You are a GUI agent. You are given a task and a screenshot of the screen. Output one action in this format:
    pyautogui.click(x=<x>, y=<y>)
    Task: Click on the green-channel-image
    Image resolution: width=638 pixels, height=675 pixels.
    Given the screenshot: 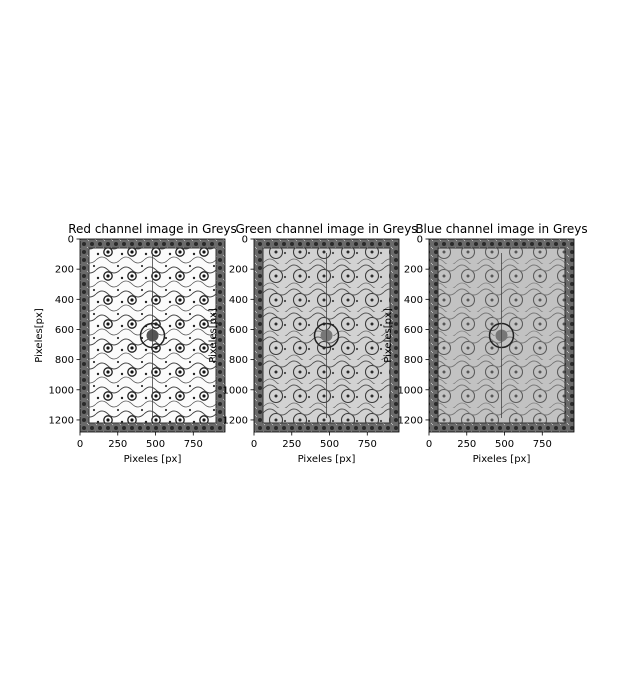 What is the action you would take?
    pyautogui.click(x=326, y=335)
    